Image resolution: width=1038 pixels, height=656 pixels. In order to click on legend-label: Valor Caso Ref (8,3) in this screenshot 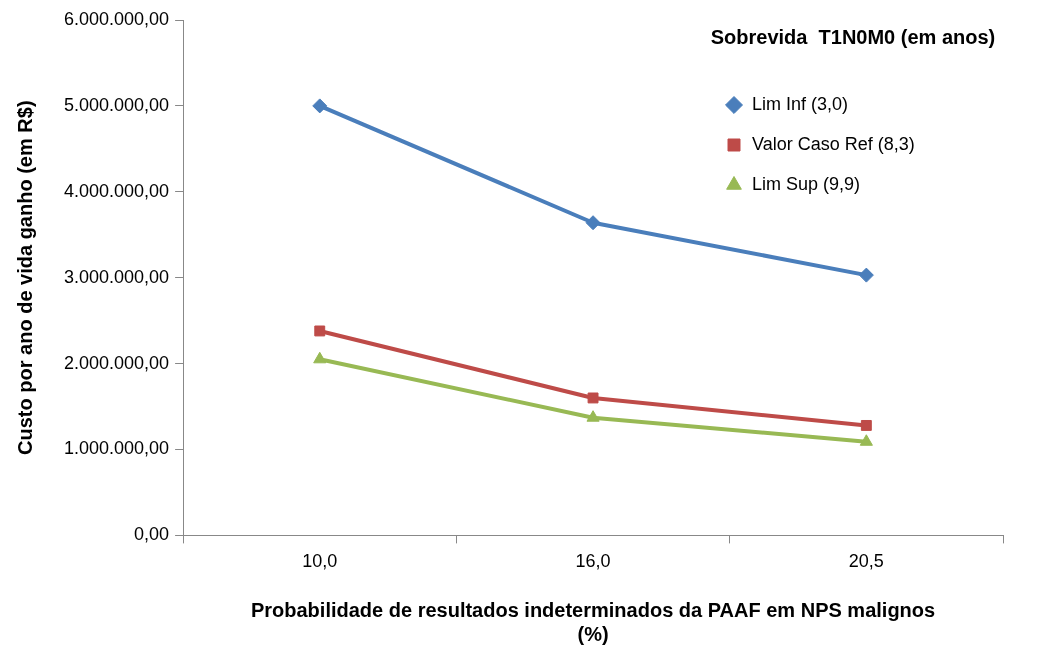, I will do `click(833, 143)`.